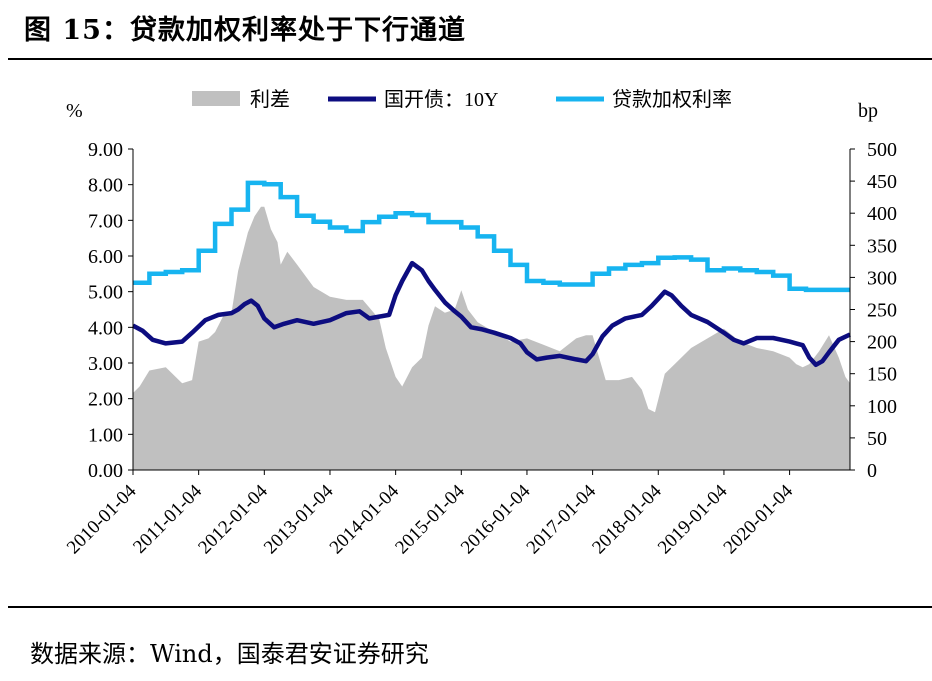 This screenshot has height=681, width=932. Describe the element at coordinates (270, 99) in the screenshot. I see `legend-label-spread: 利差` at that location.